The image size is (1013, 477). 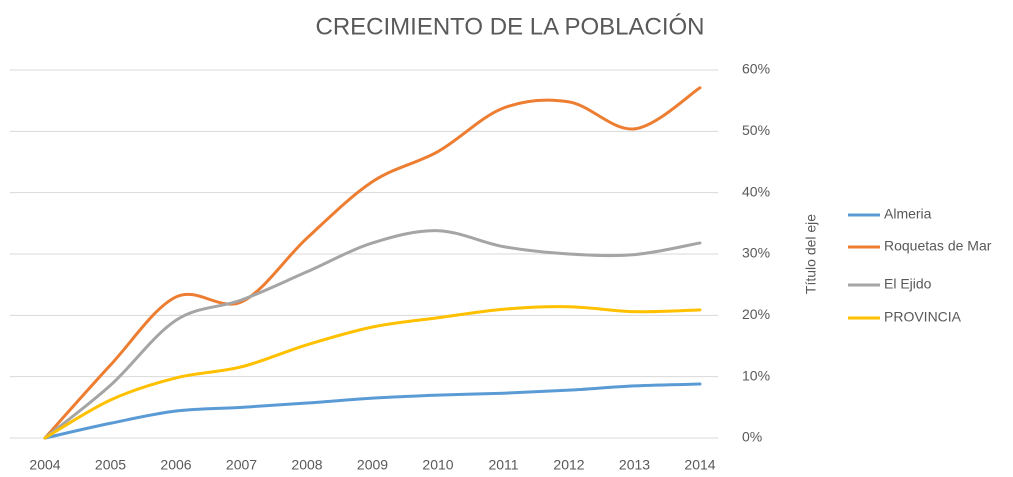 What do you see at coordinates (752, 437) in the screenshot?
I see `y-tick-label: 0%` at bounding box center [752, 437].